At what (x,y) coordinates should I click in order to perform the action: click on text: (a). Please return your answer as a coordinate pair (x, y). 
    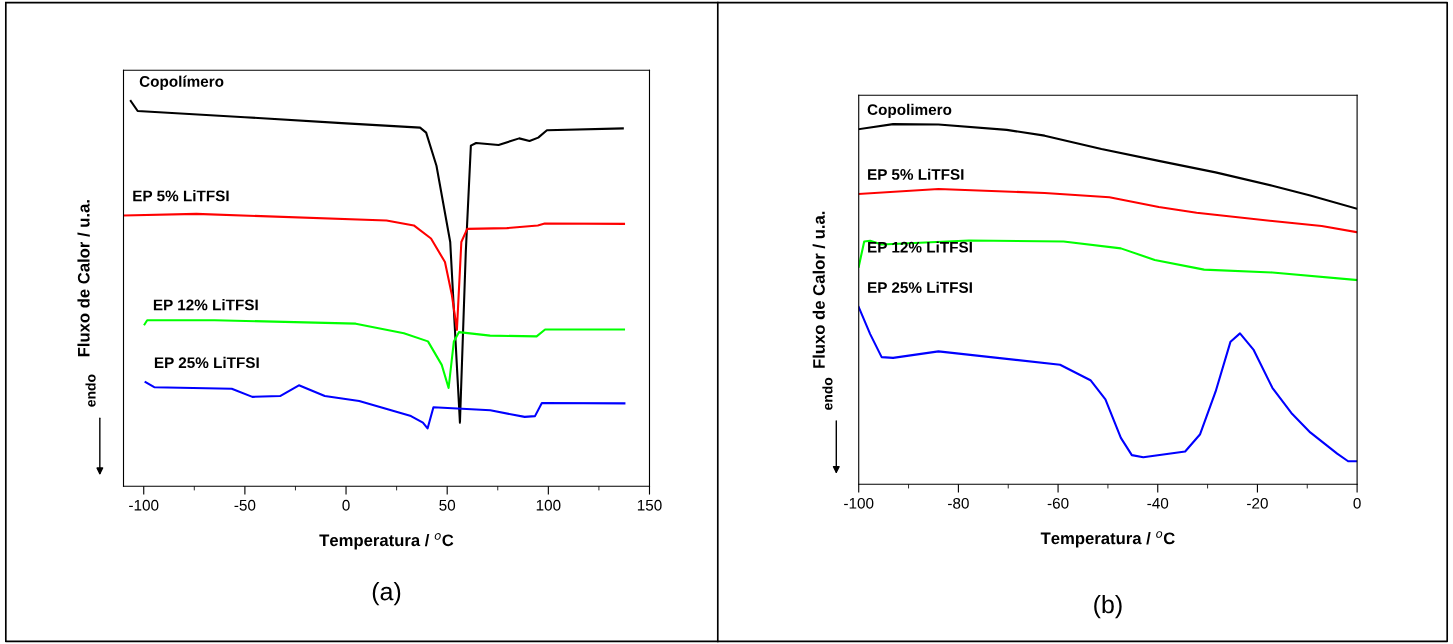
    Looking at the image, I should click on (386, 594).